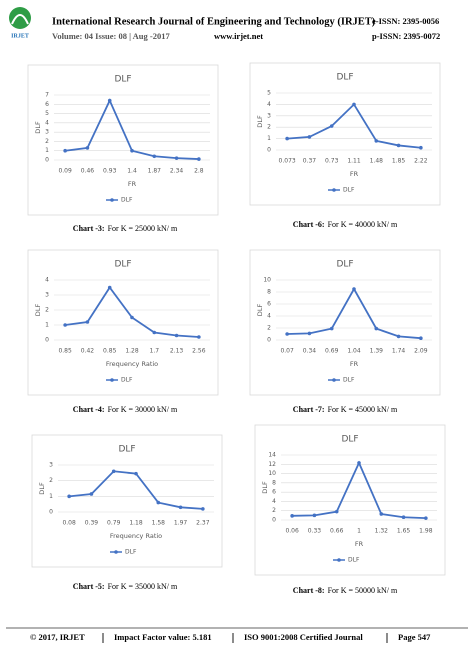 This screenshot has height=670, width=474. I want to click on caption-label: Chart -3:, so click(89, 228).